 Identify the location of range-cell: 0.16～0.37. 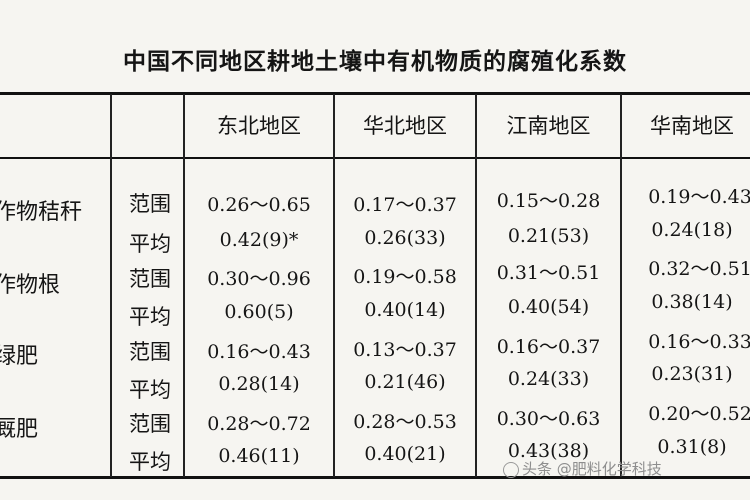
(548, 347).